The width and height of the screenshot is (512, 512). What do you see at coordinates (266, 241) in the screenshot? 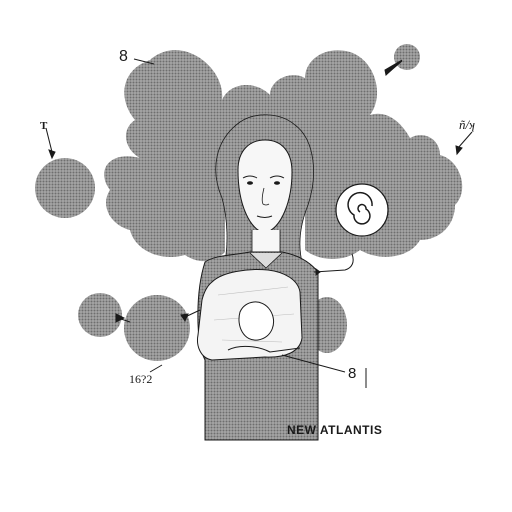
I see `neck` at bounding box center [266, 241].